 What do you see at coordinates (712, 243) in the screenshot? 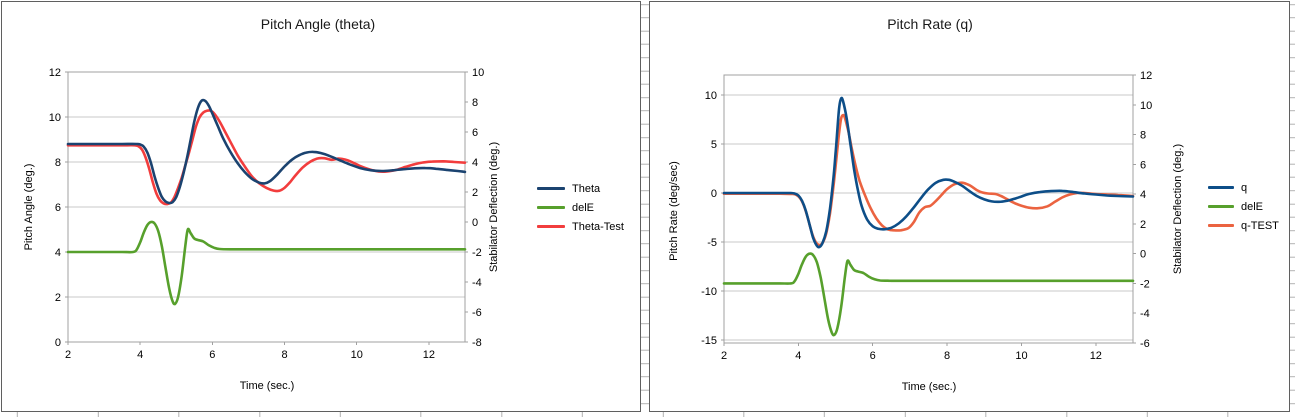
I see `svg-text: -5` at bounding box center [712, 243].